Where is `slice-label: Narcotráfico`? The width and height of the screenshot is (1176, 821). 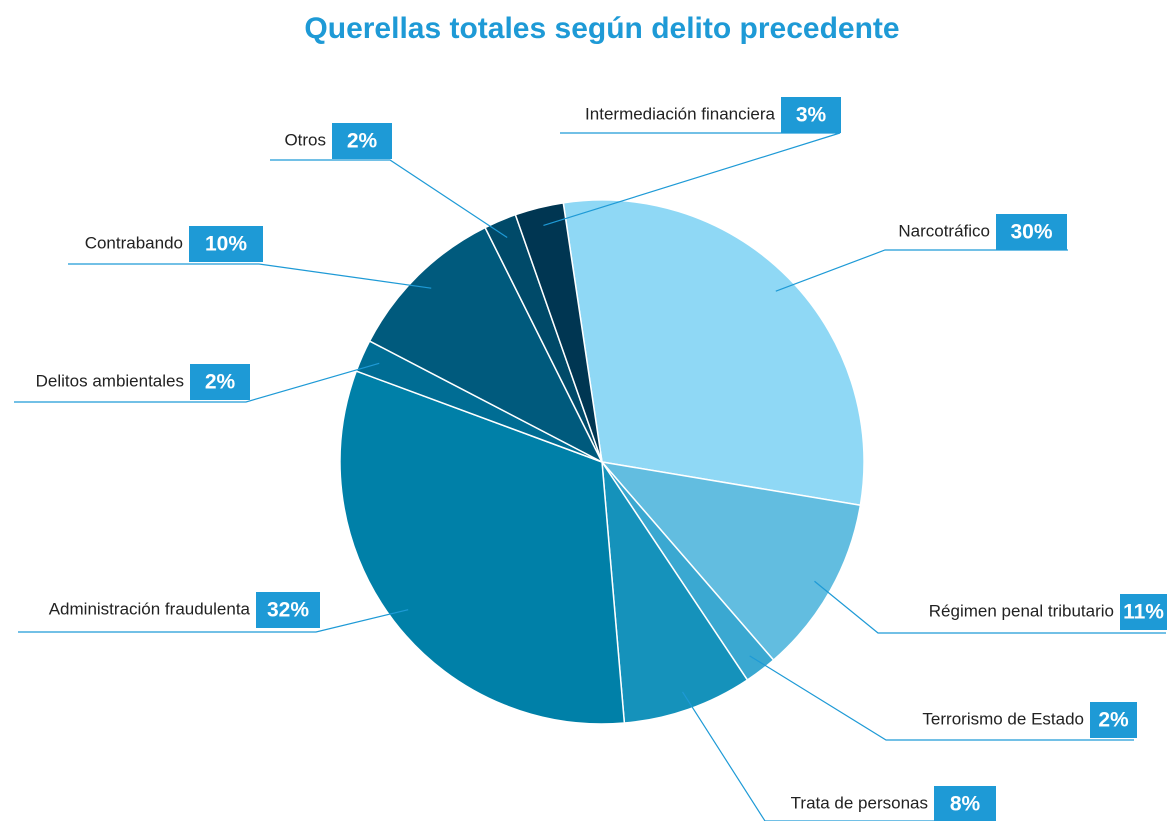
slice-label: Narcotráfico is located at coordinates (944, 230).